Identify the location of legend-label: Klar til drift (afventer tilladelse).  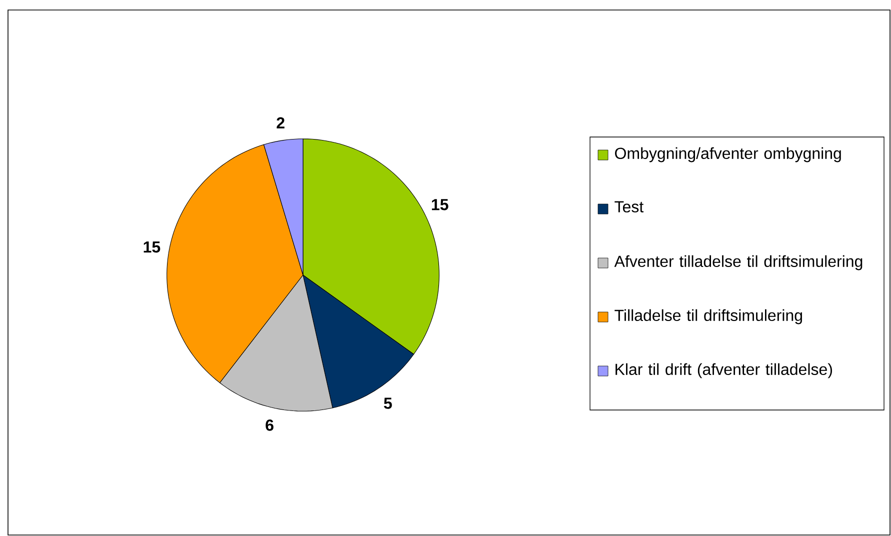
(724, 370).